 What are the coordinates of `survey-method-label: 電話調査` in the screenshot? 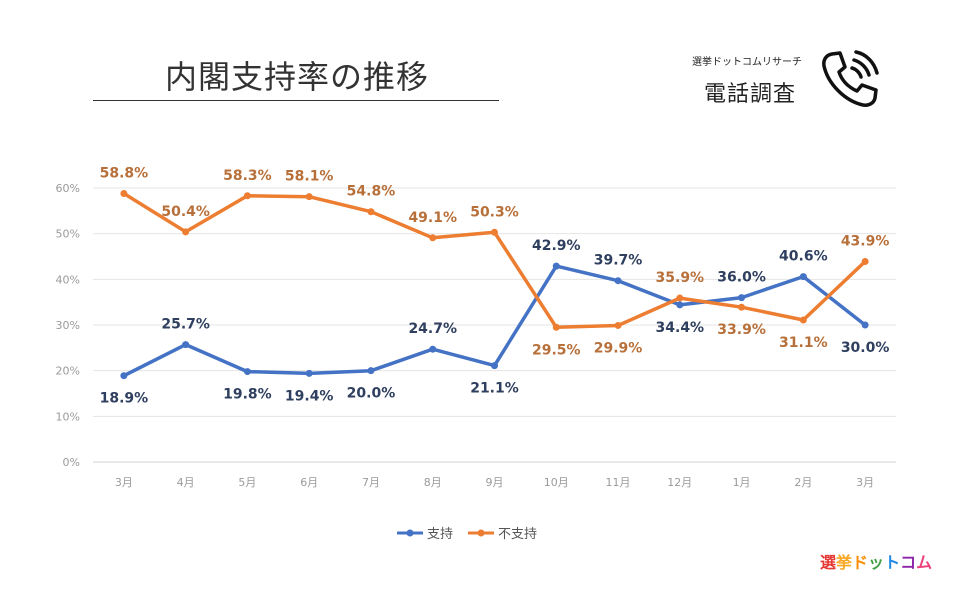 It's located at (750, 94).